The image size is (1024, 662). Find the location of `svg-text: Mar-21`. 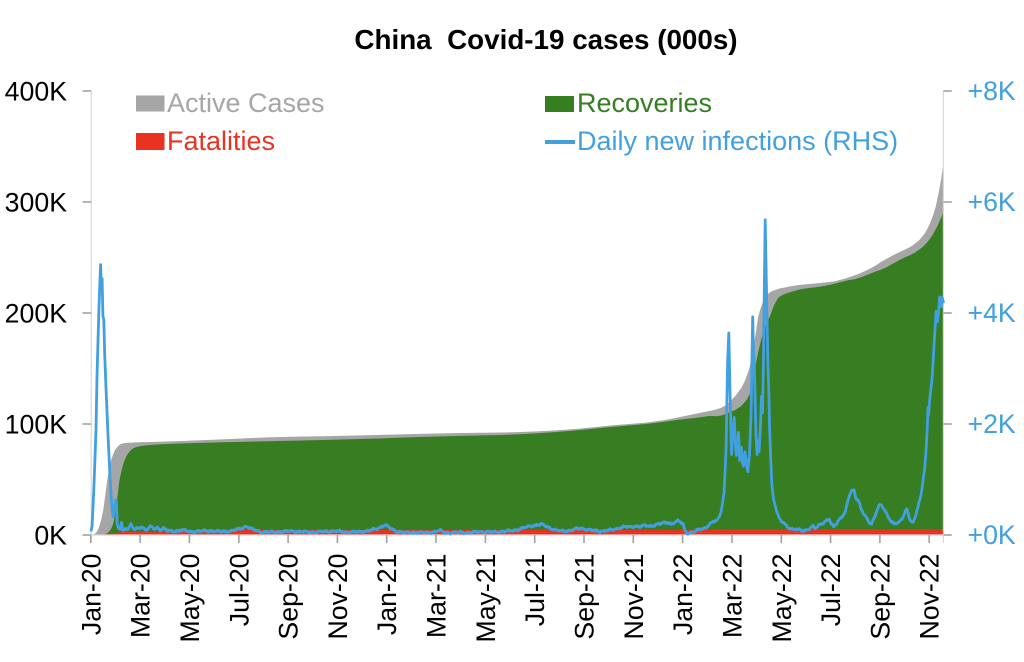

svg-text: Mar-21 is located at coordinates (437, 596).